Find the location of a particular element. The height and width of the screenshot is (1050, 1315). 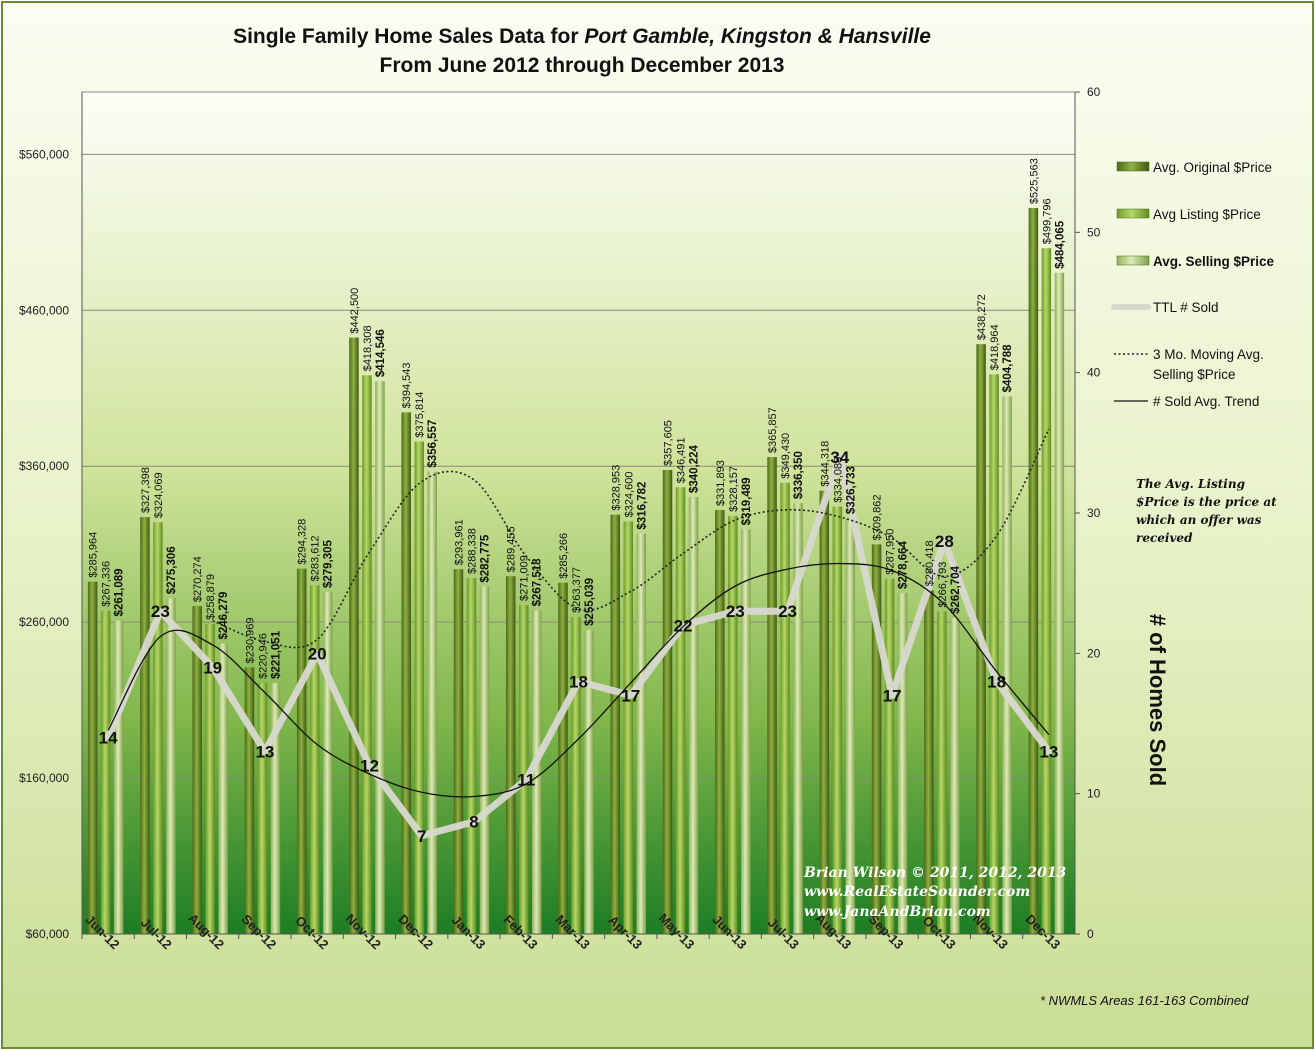

sold-count-label: 17 is located at coordinates (630, 695).